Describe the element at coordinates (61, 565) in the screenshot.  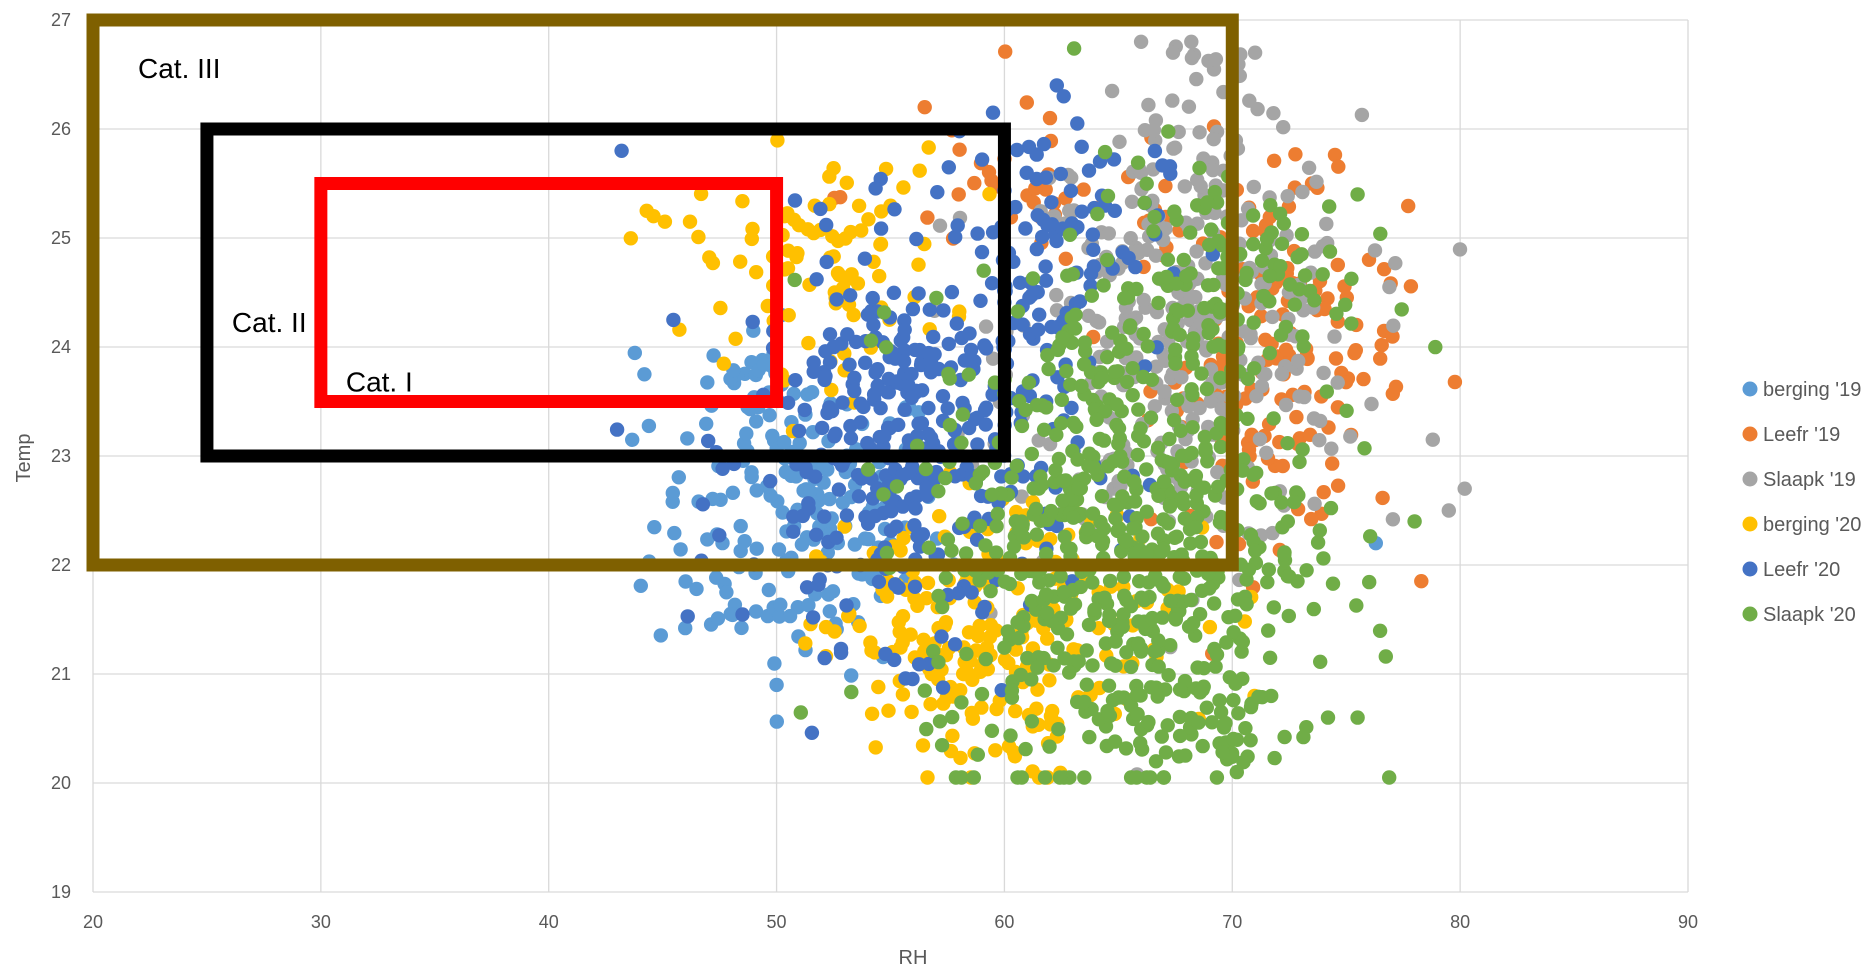
I see `y-tick-label: 22` at that location.